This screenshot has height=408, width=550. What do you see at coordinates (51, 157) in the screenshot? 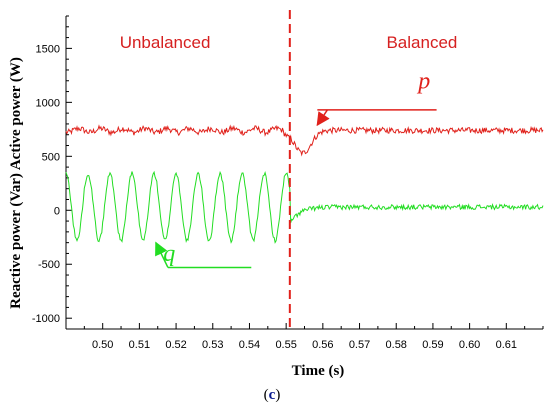
I see `y-tick-label: 500` at bounding box center [51, 157].